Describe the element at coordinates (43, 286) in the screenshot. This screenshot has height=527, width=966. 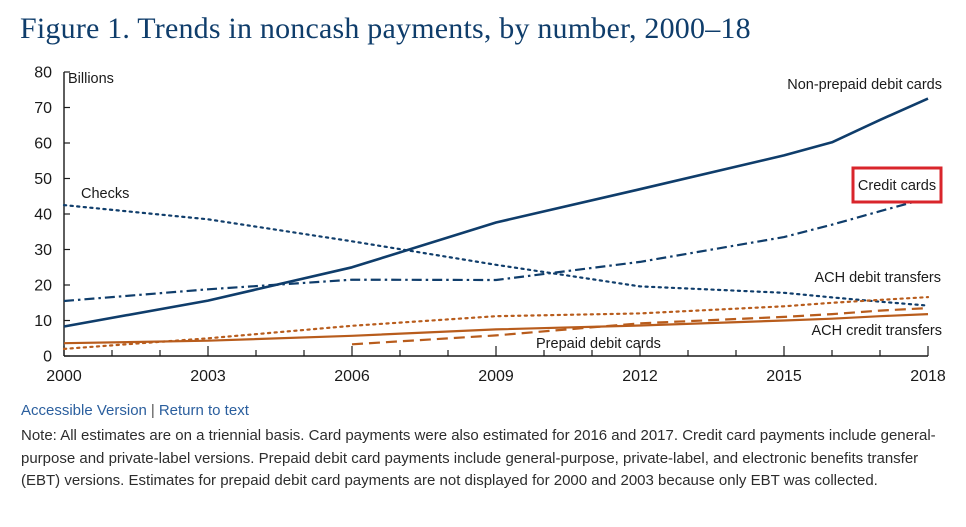
I see `y-tick-label: 20` at that location.